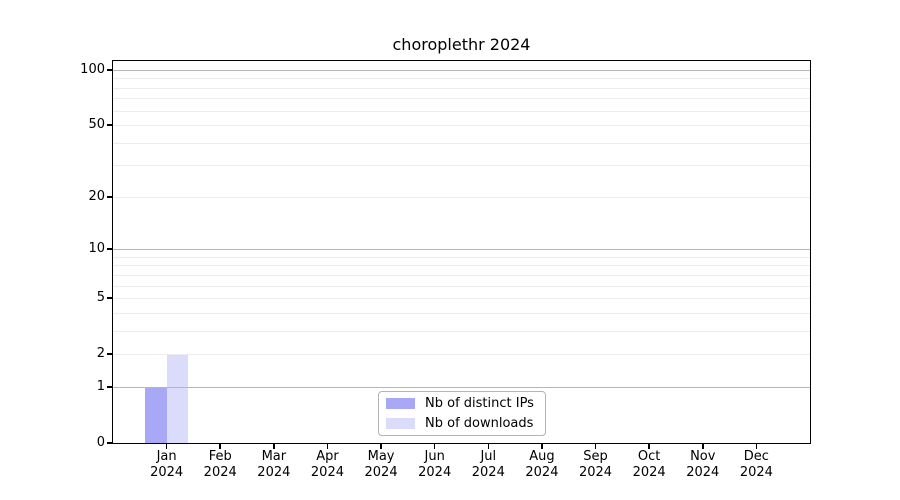  I want to click on bar-downloads, so click(177, 398).